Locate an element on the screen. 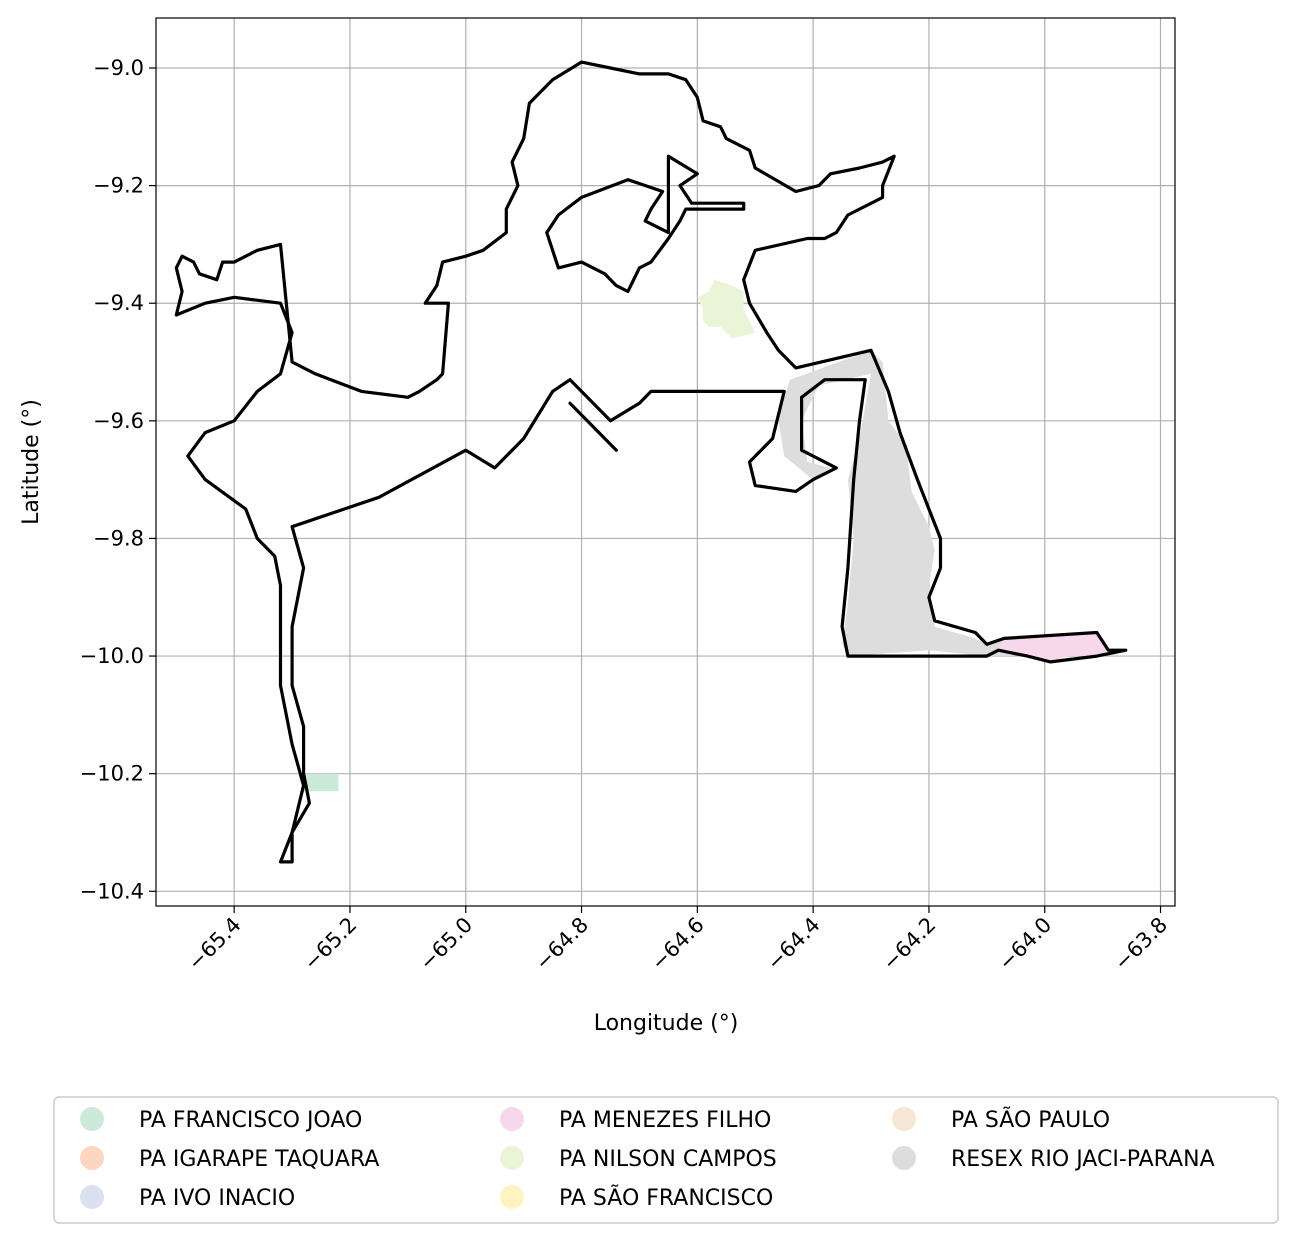  region-resex-rio-jaci-parana is located at coordinates (920, 503).